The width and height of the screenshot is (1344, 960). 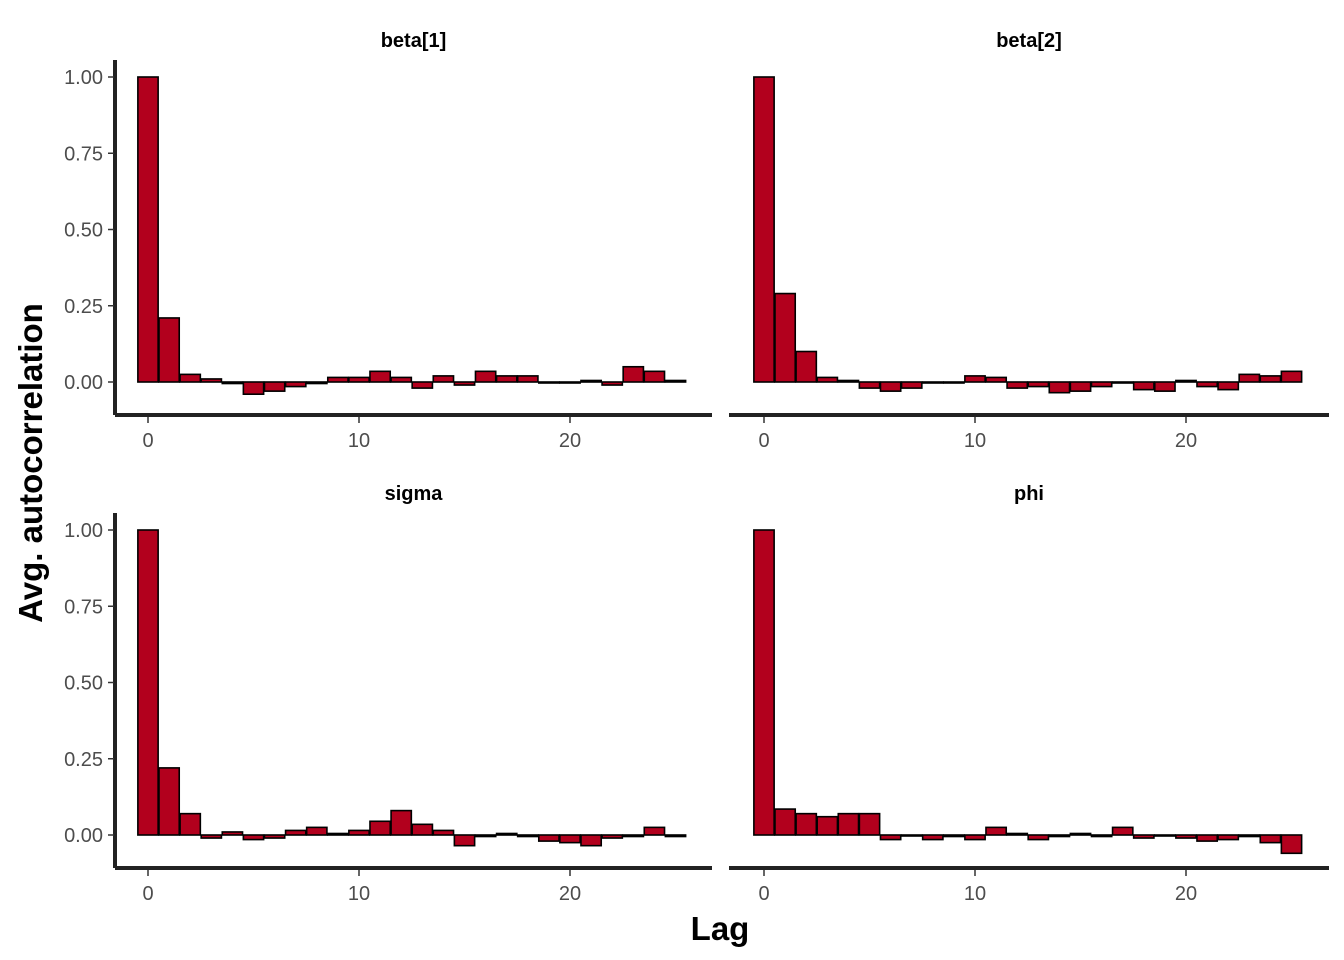 What do you see at coordinates (30, 463) in the screenshot?
I see `y-axis-title: Avg. autocorrelation` at bounding box center [30, 463].